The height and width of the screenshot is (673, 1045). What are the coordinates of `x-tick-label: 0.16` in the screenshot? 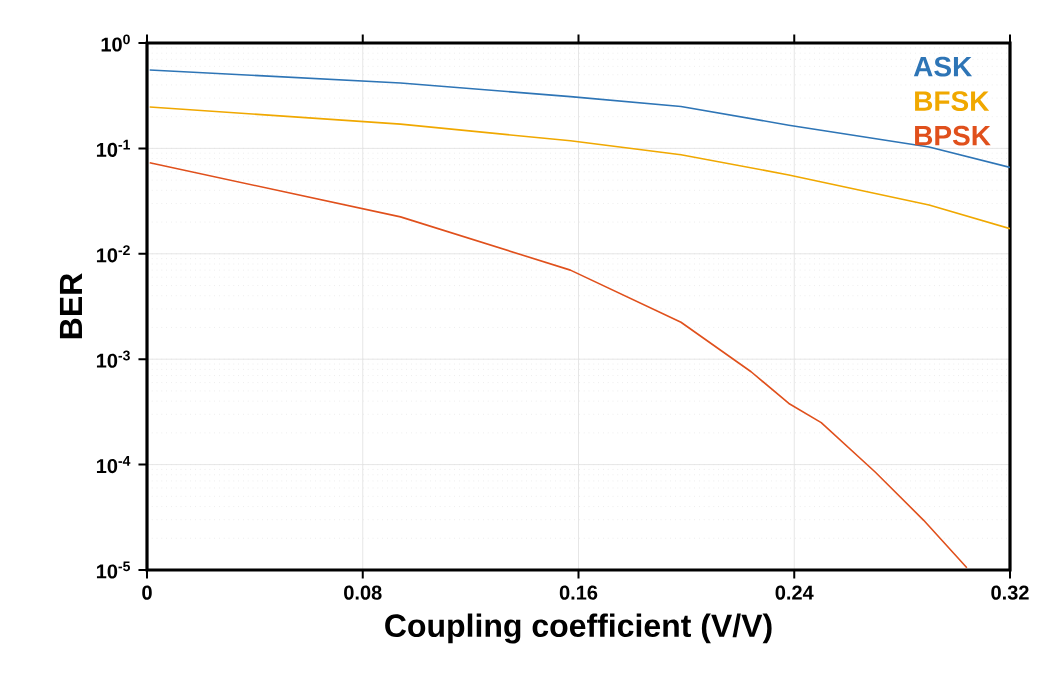 It's located at (578, 592).